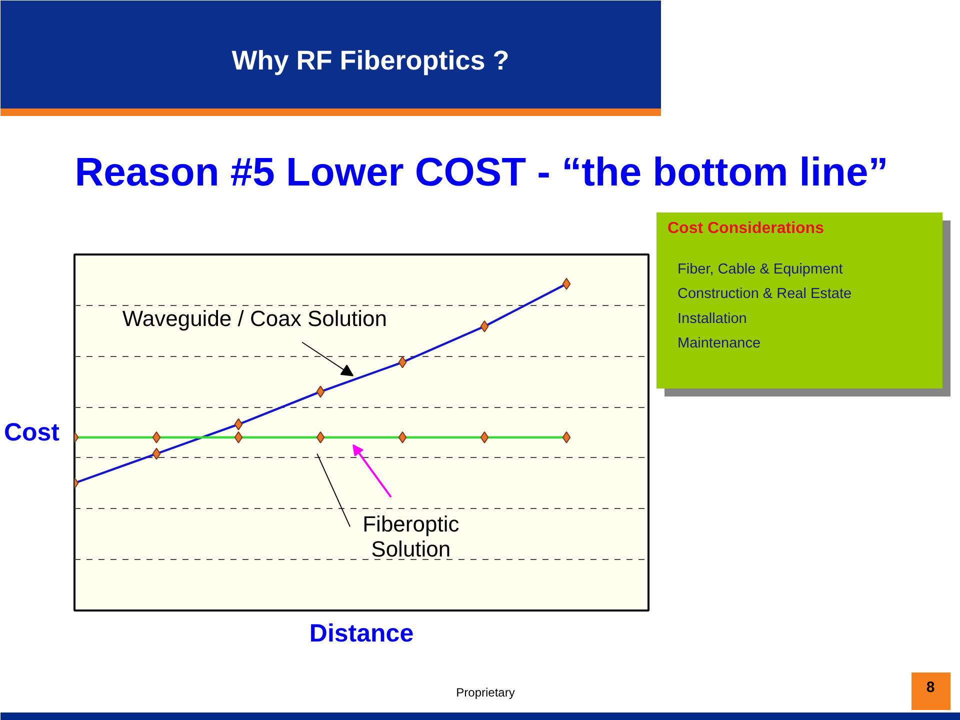 This screenshot has width=960, height=720. I want to click on text: Maintenance, so click(719, 344).